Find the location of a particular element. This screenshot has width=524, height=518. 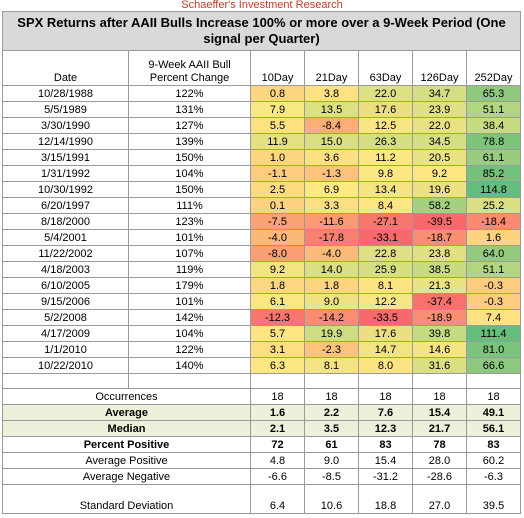

date-cell: 1/31/1992 is located at coordinates (65, 173).